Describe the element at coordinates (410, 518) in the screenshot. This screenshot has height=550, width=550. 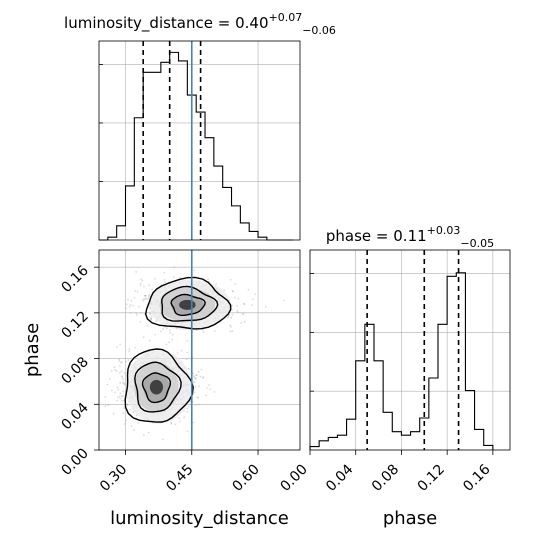
I see `phase-histogram-x-axis-label: phase` at that location.